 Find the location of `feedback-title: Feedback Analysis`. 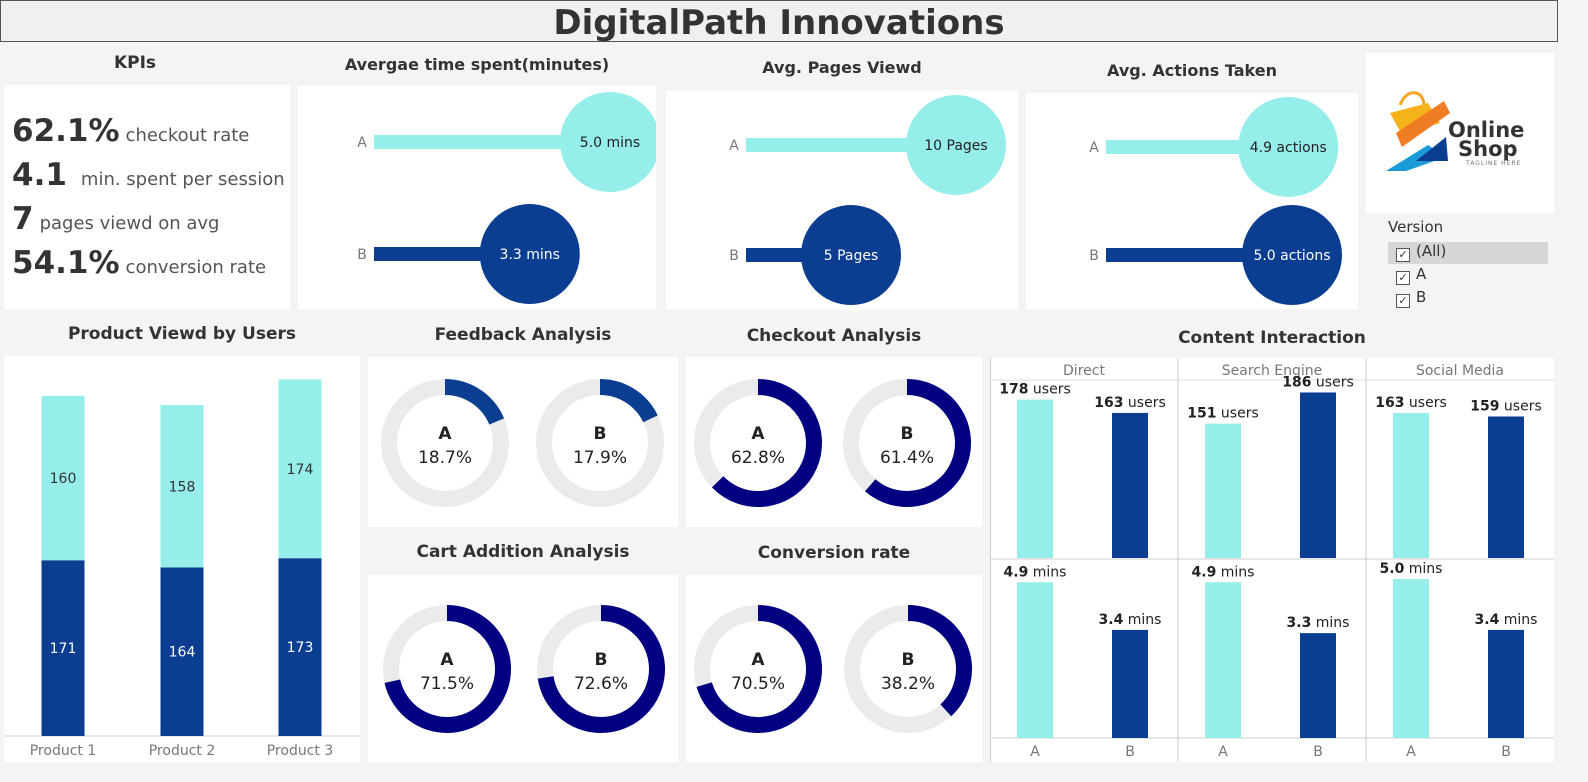

feedback-title: Feedback Analysis is located at coordinates (523, 335).